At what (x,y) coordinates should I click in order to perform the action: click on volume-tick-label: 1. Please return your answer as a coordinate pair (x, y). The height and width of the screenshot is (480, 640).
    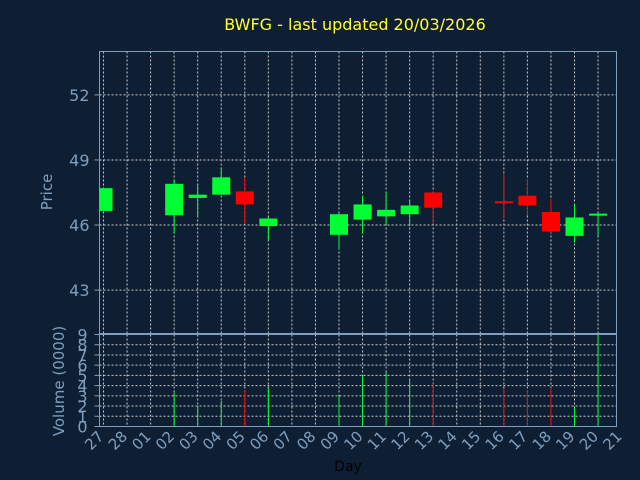
    Looking at the image, I should click on (82, 416).